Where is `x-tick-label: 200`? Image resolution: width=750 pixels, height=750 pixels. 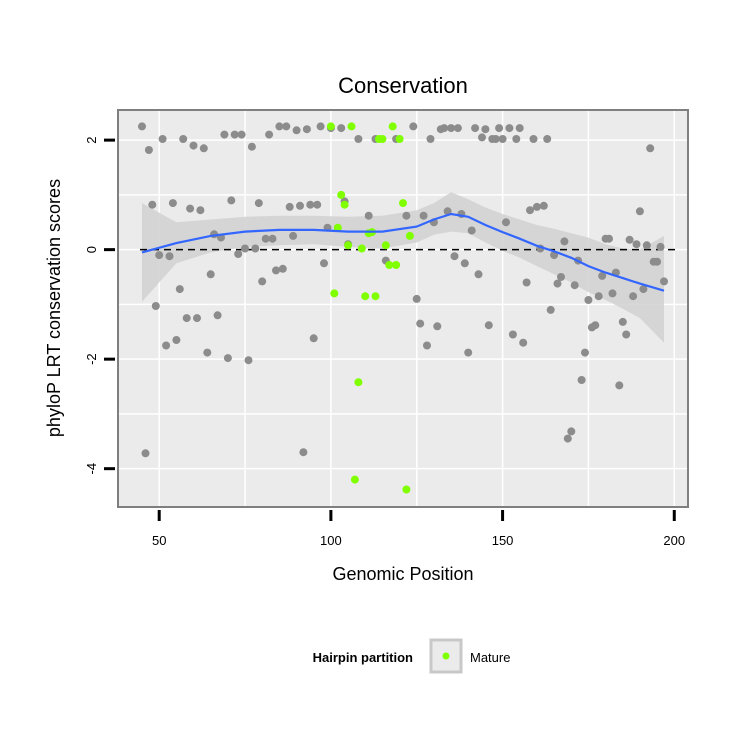
x-tick-label: 200 is located at coordinates (674, 540).